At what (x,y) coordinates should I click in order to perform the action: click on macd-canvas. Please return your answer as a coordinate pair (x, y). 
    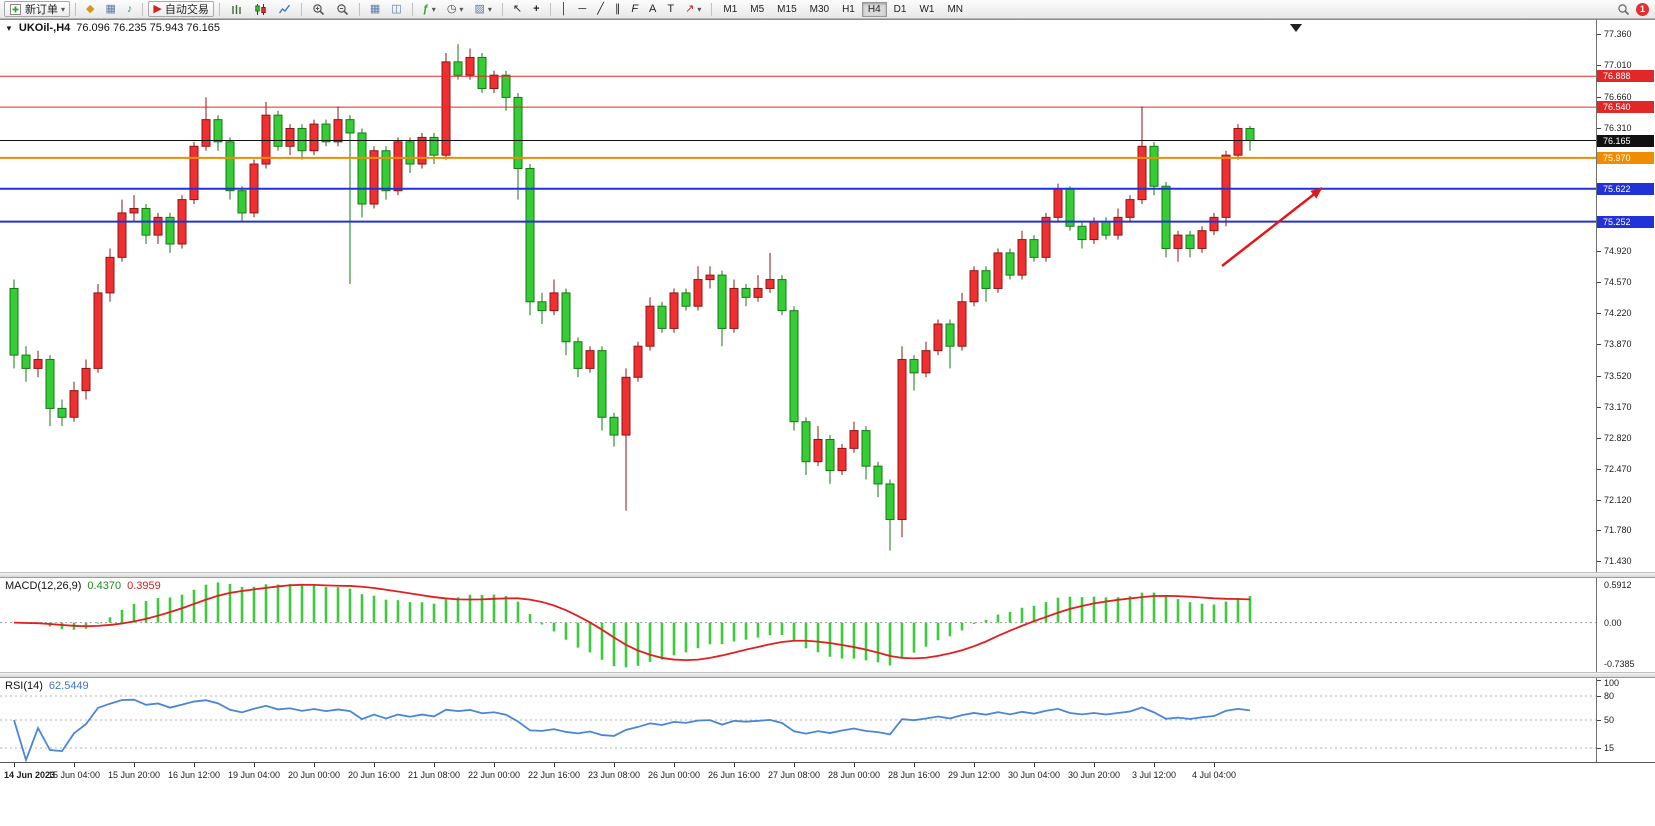
    Looking at the image, I should click on (798, 625).